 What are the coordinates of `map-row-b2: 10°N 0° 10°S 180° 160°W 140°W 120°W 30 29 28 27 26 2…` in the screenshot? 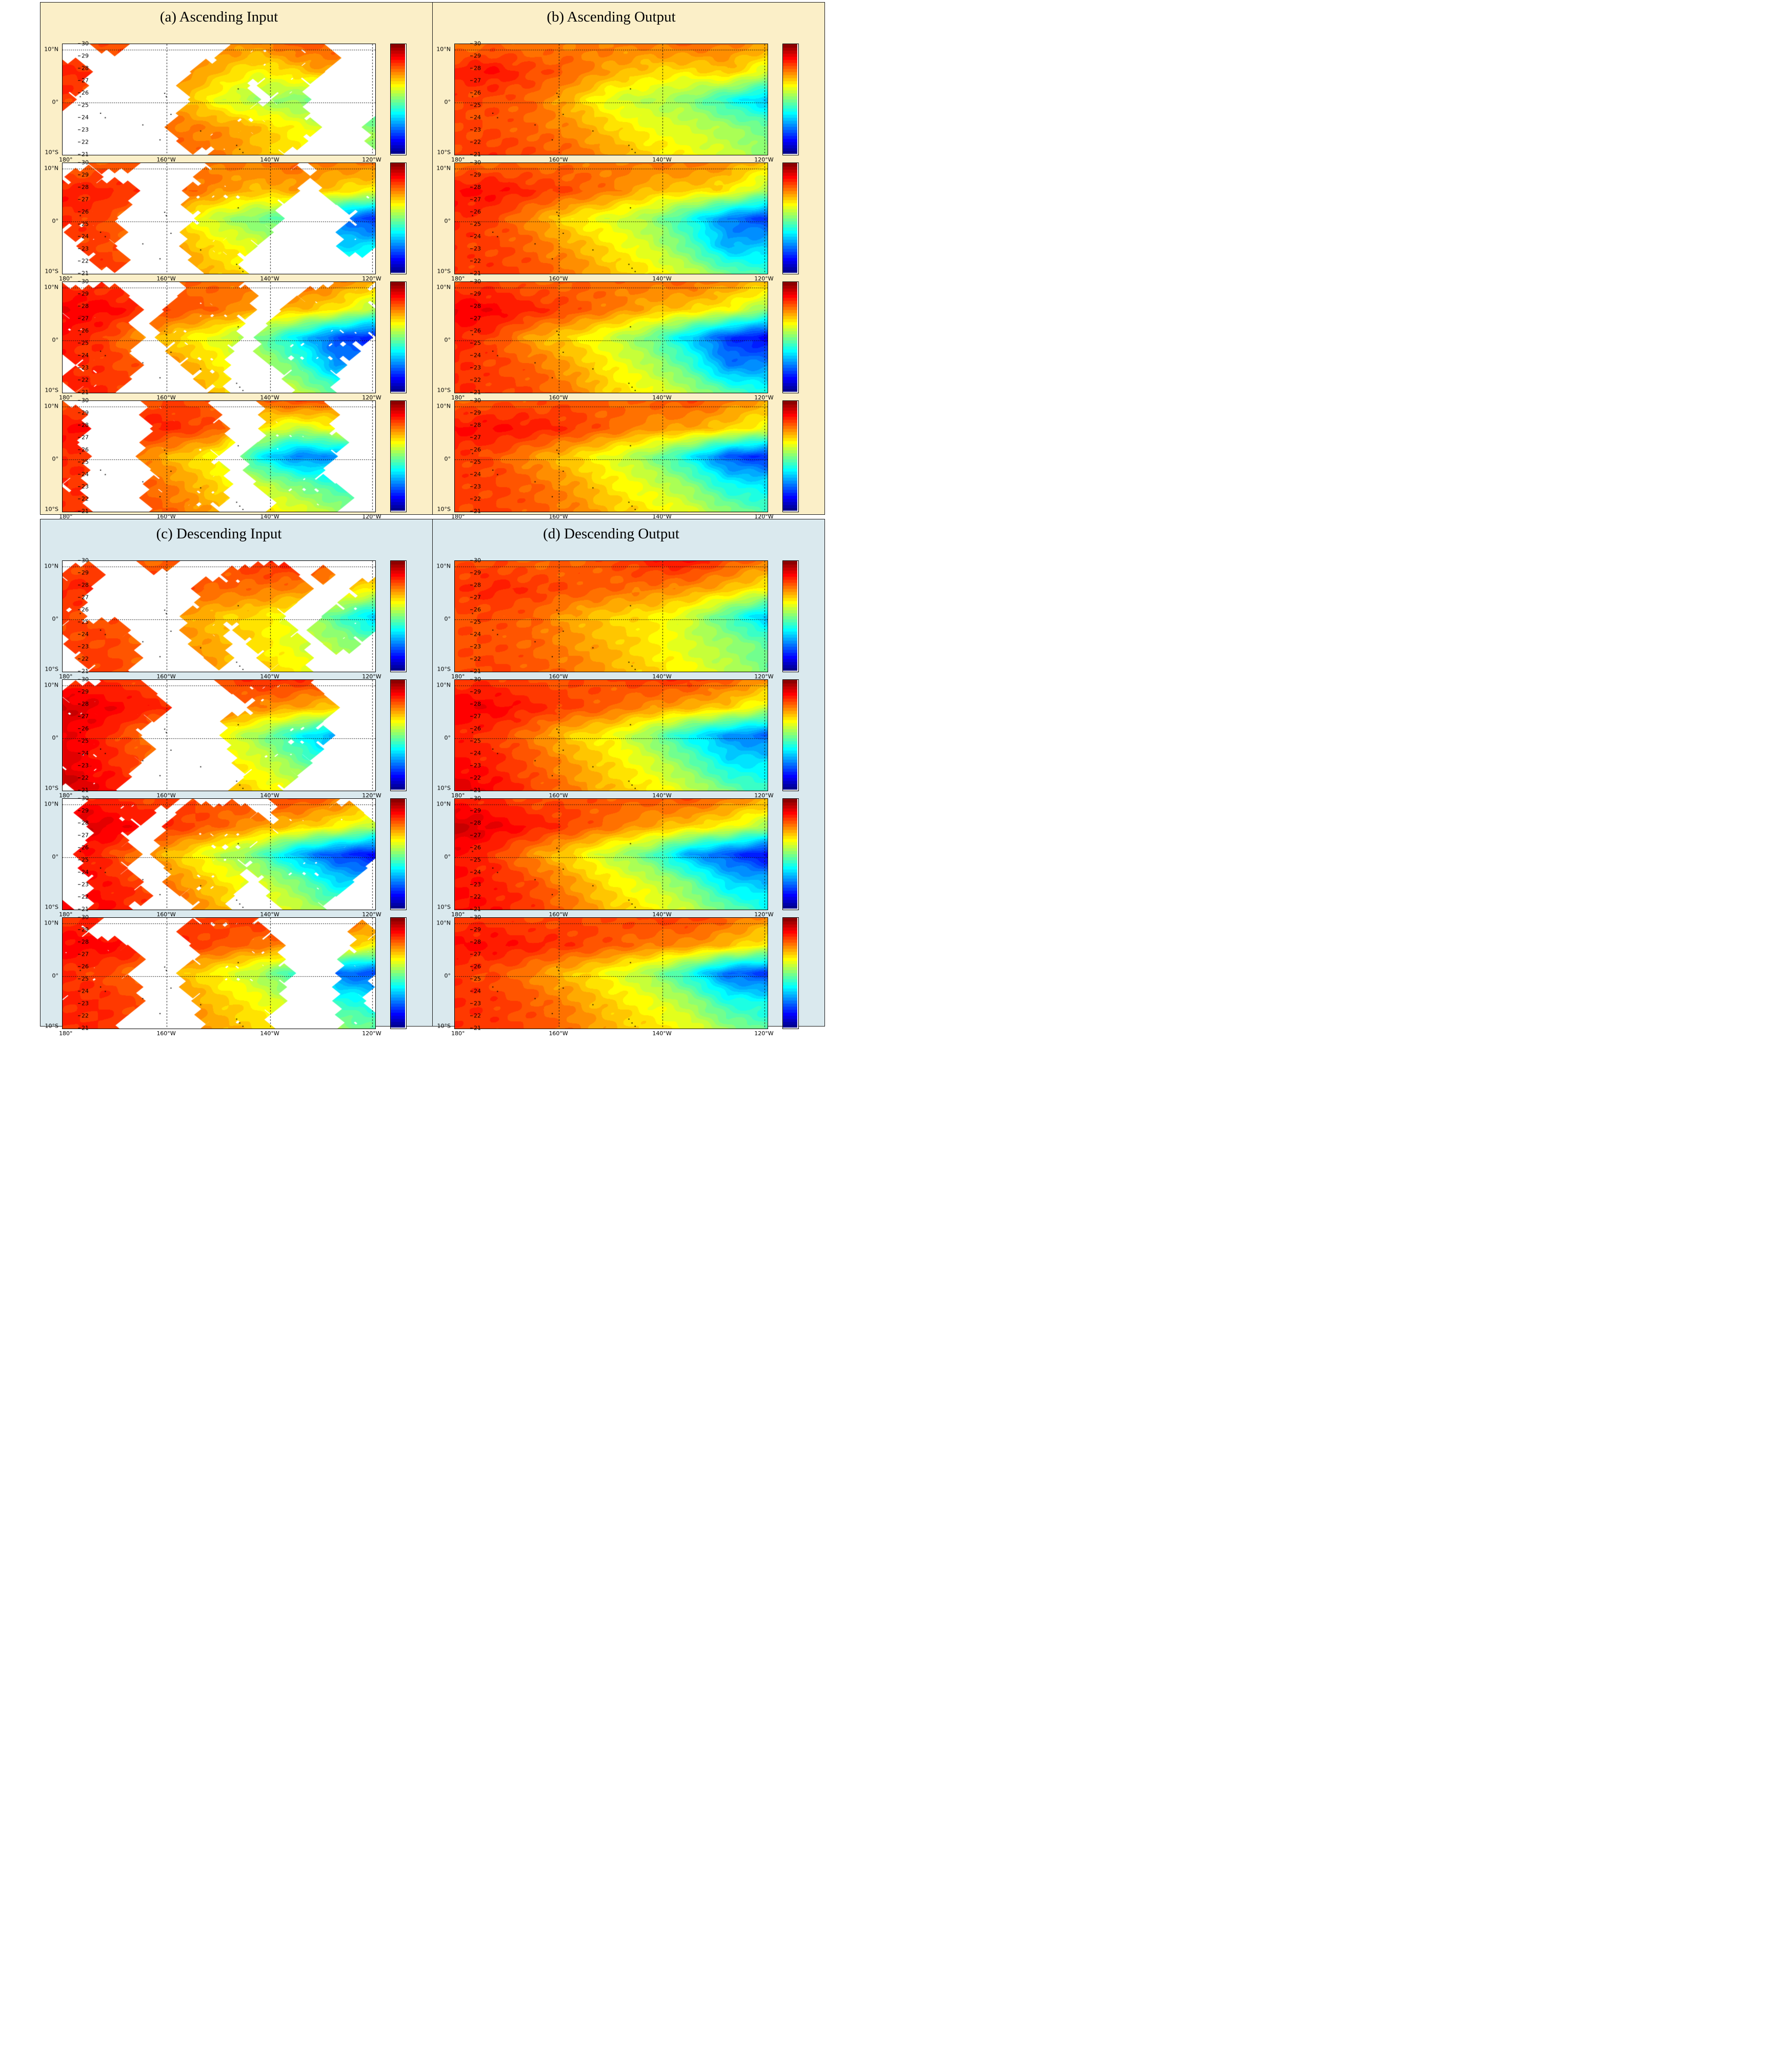 It's located at (618, 220).